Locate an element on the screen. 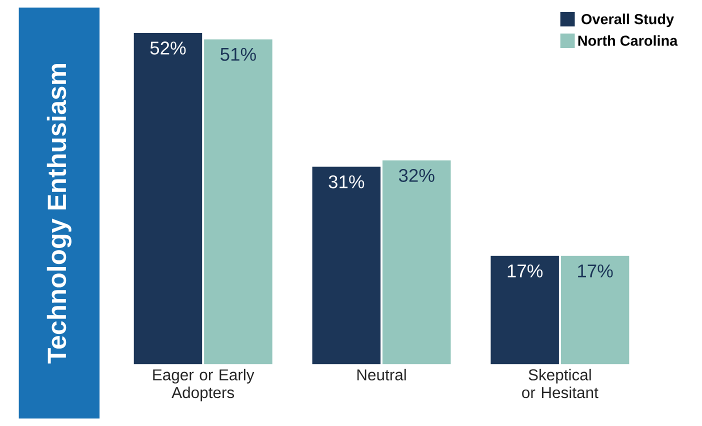  legend-label: Overall Study is located at coordinates (628, 20).